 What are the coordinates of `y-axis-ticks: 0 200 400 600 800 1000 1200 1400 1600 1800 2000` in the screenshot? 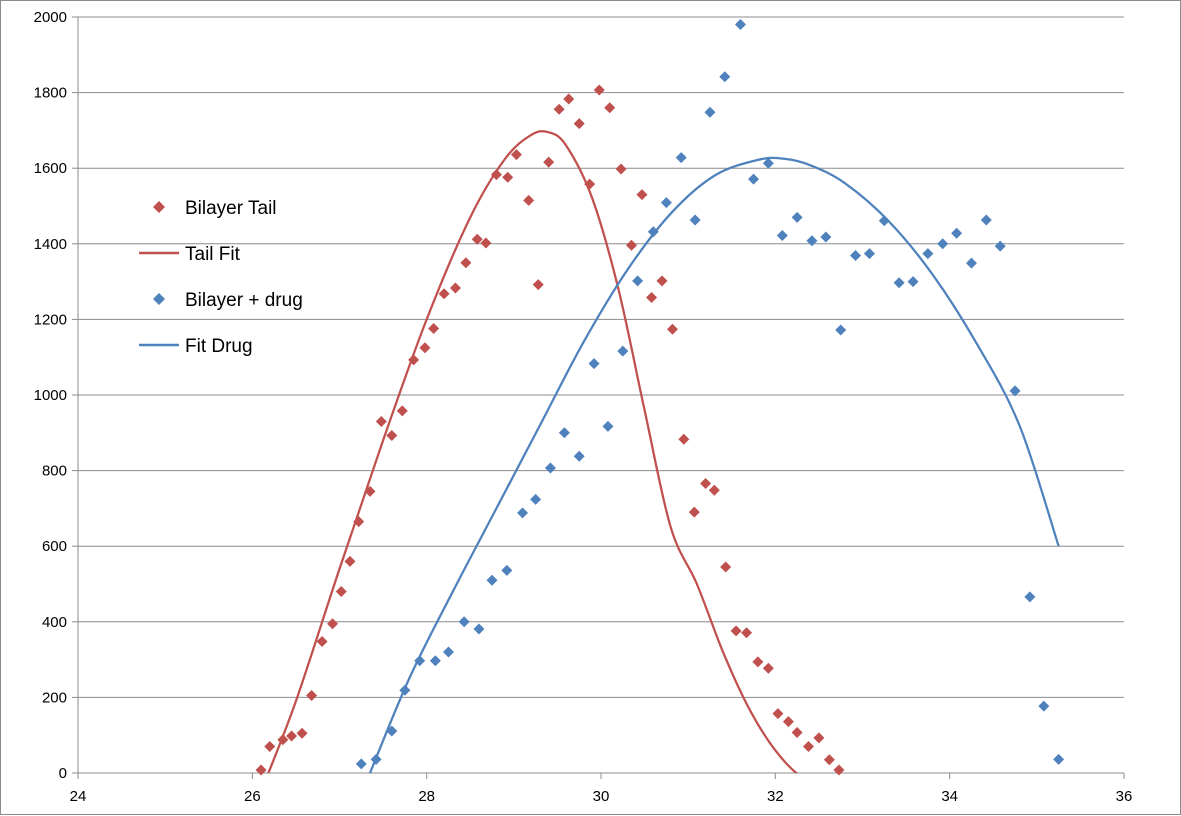 It's located at (56, 395).